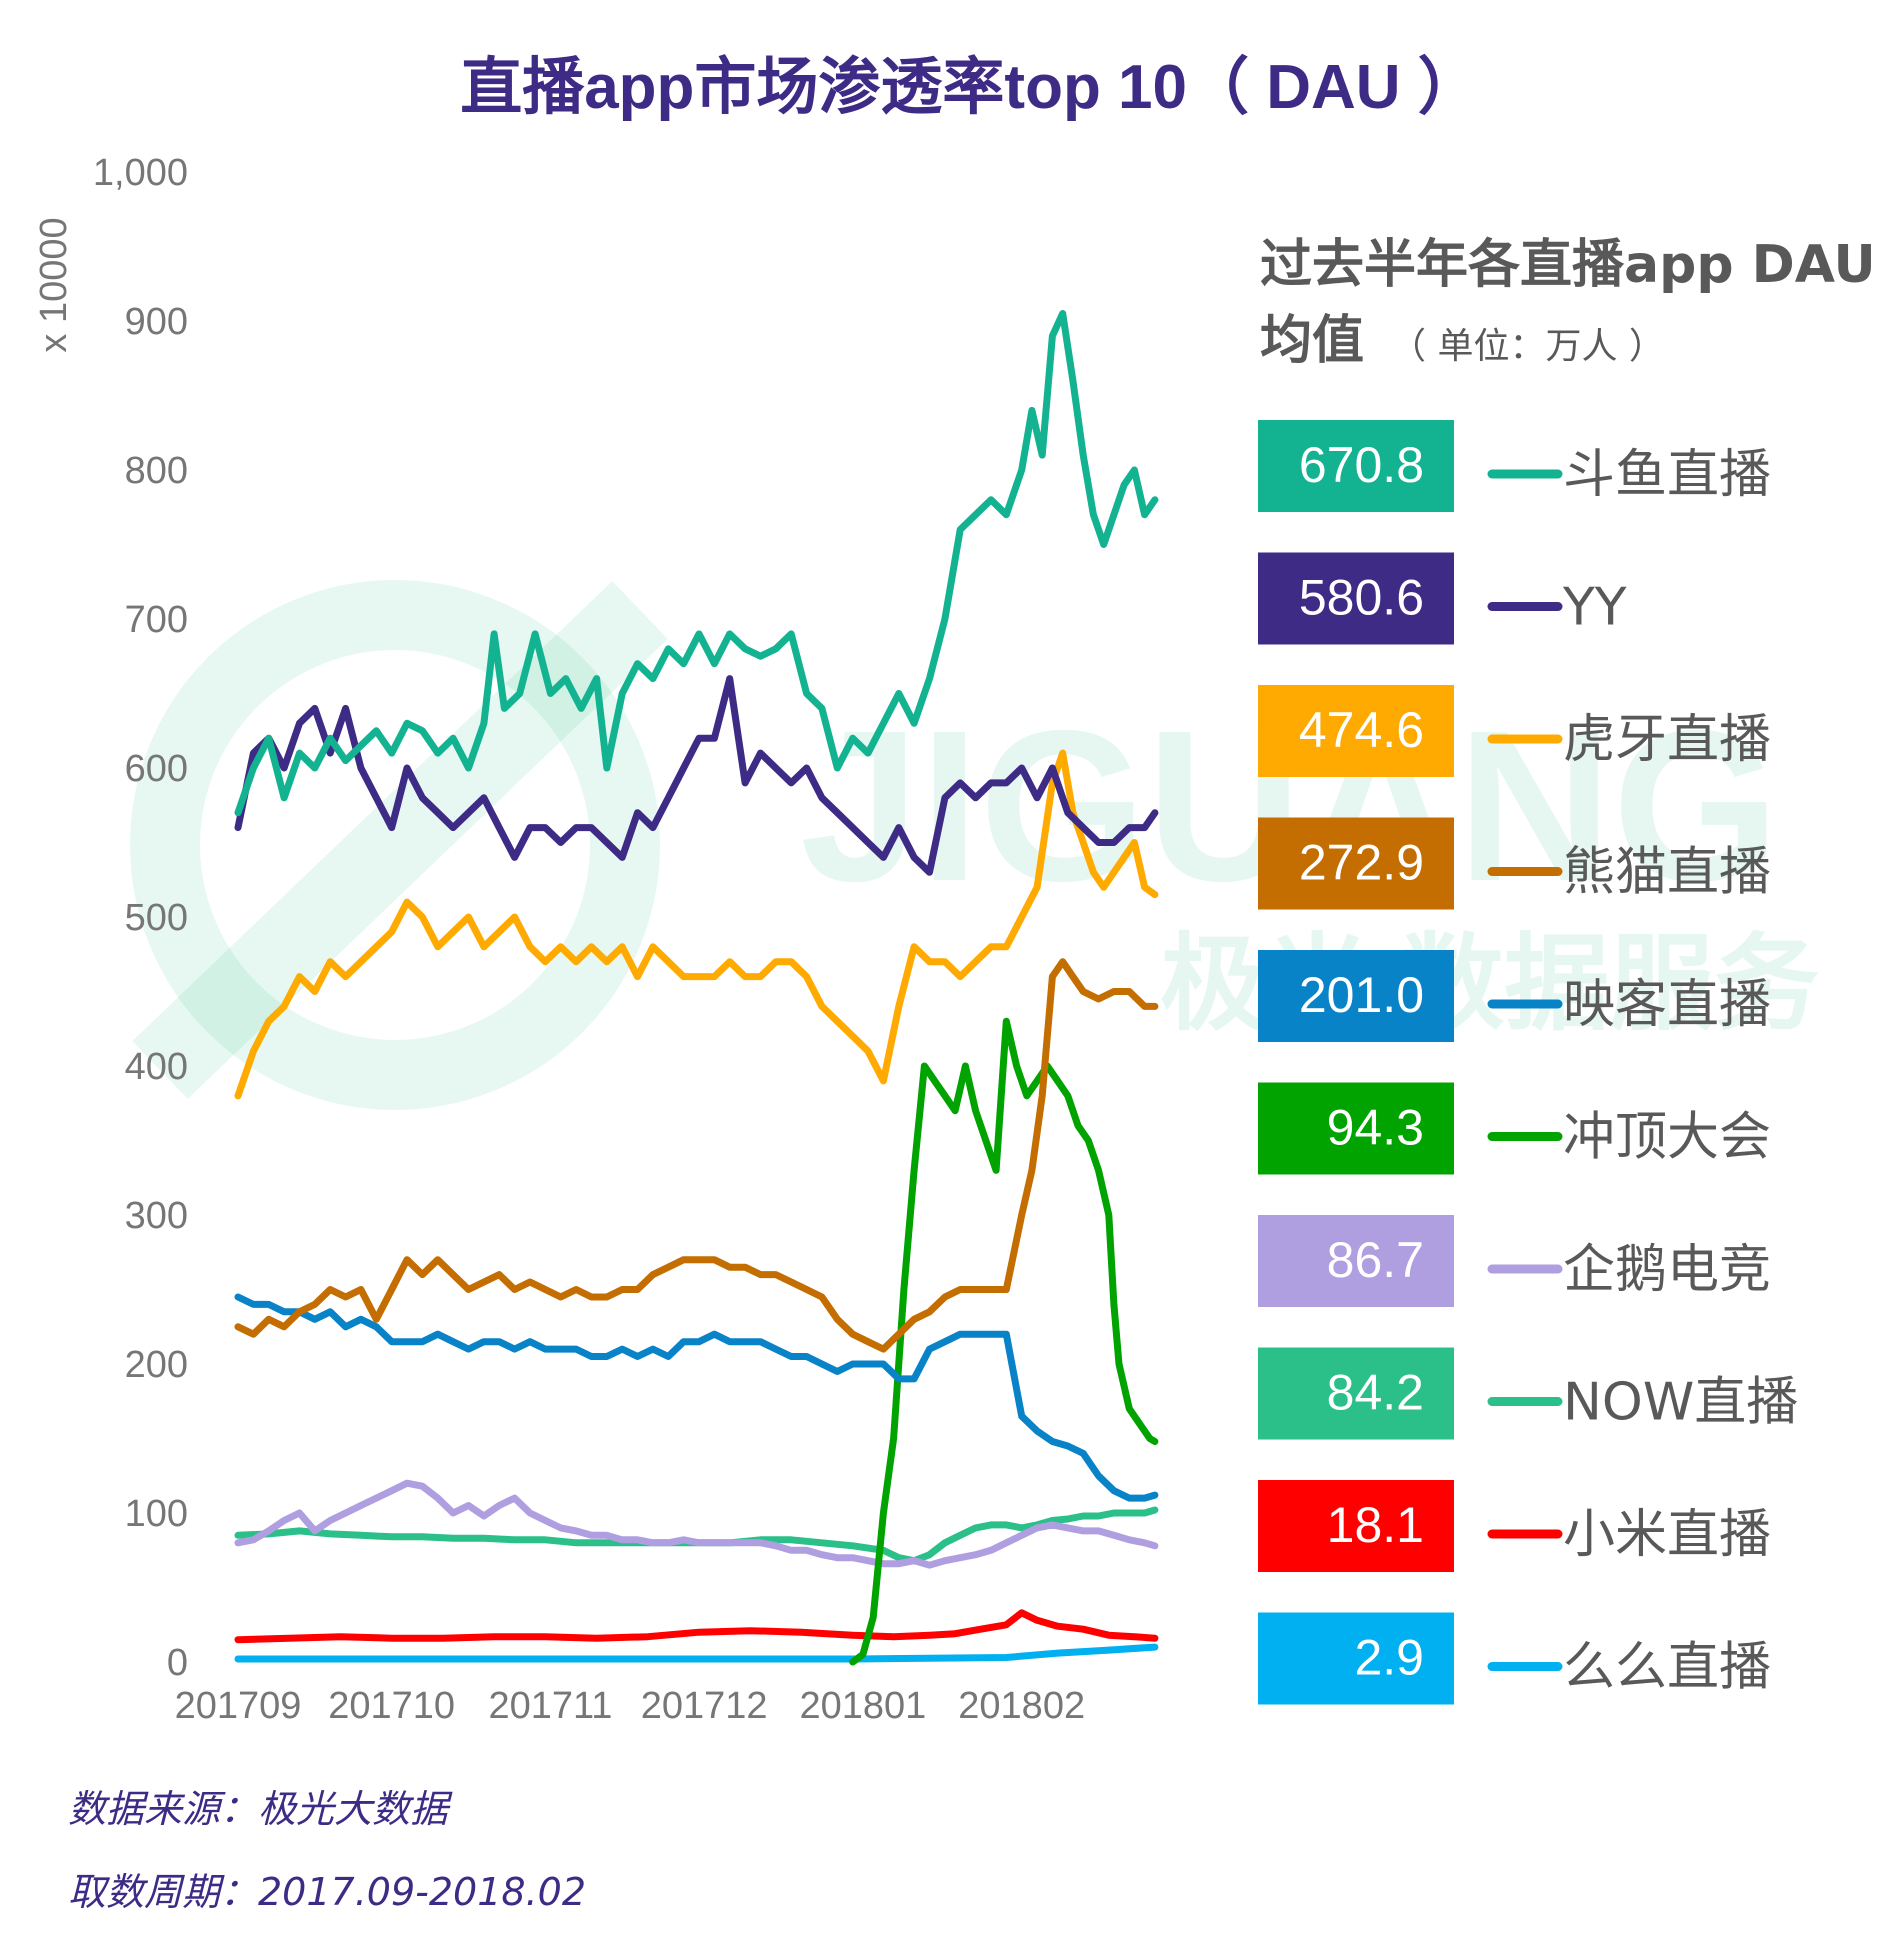 The width and height of the screenshot is (1904, 1940). I want to click on legend-value: 272.9, so click(1361, 863).